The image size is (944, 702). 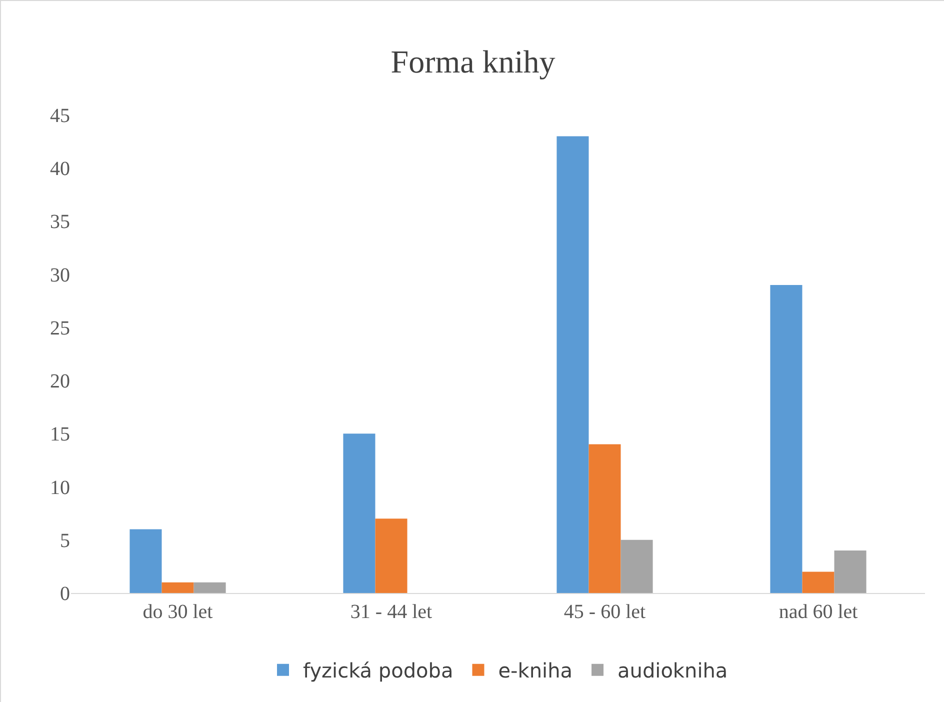 What do you see at coordinates (65, 541) in the screenshot?
I see `y-tick-label: 5` at bounding box center [65, 541].